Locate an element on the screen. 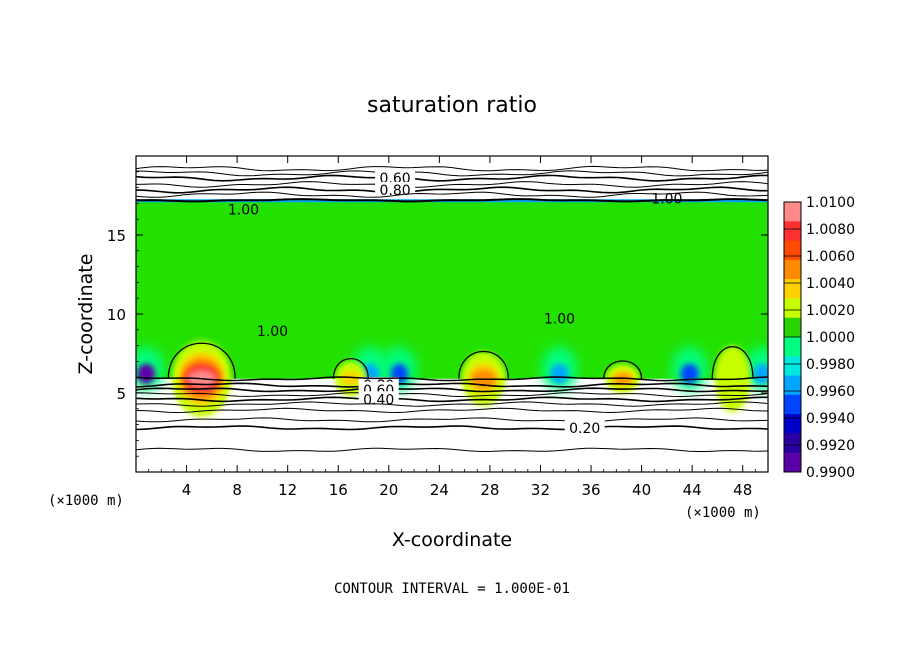 This screenshot has height=654, width=904. colorbar-label: 0.9980 is located at coordinates (830, 365).